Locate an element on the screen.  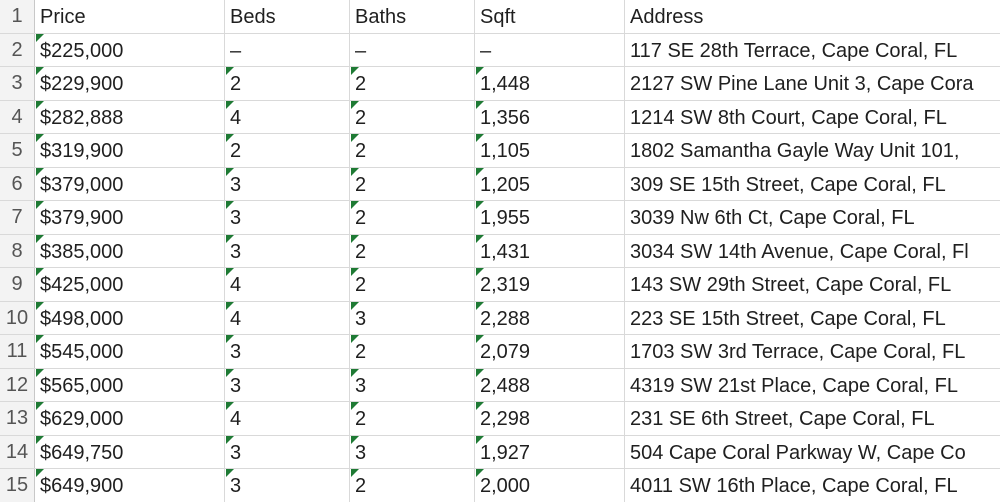
cell-price: $649,900 is located at coordinates (130, 485).